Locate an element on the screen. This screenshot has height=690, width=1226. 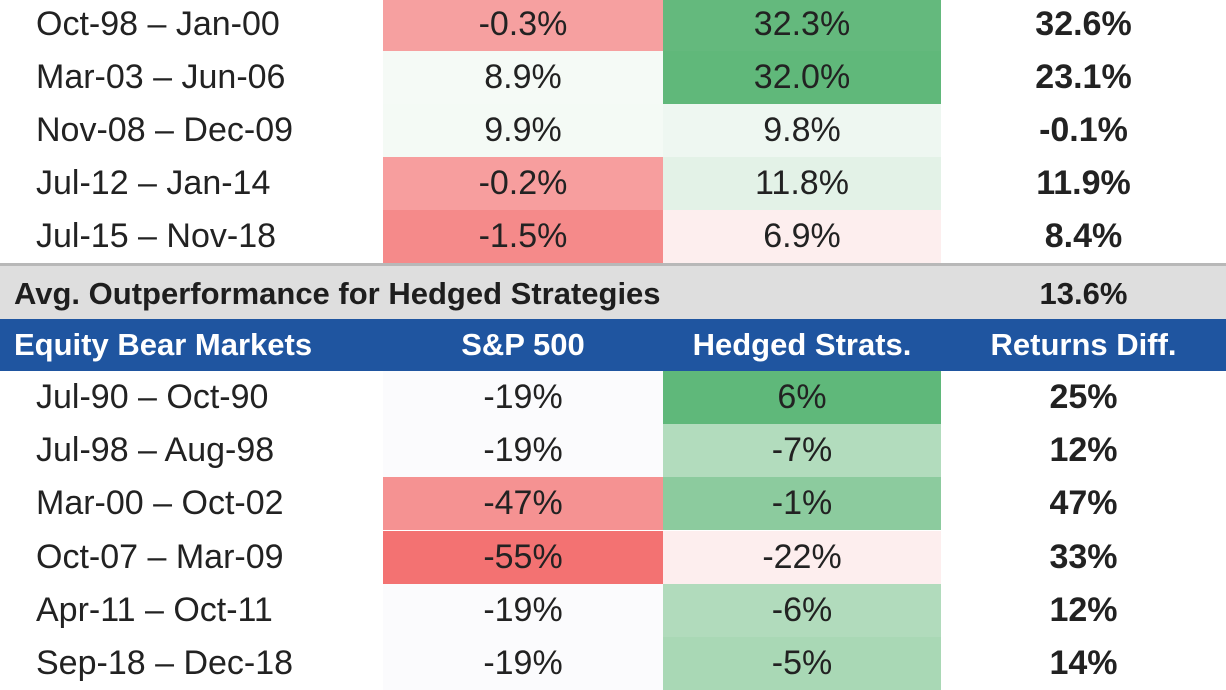
summary-value: 13.6% is located at coordinates (1083, 293).